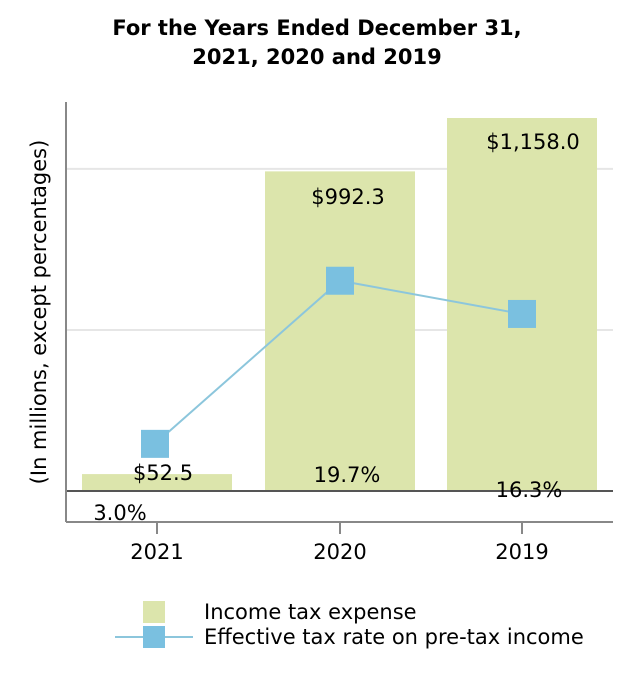 This screenshot has height=676, width=634. I want to click on bar-value-label-2021: $52.5, so click(163, 473).